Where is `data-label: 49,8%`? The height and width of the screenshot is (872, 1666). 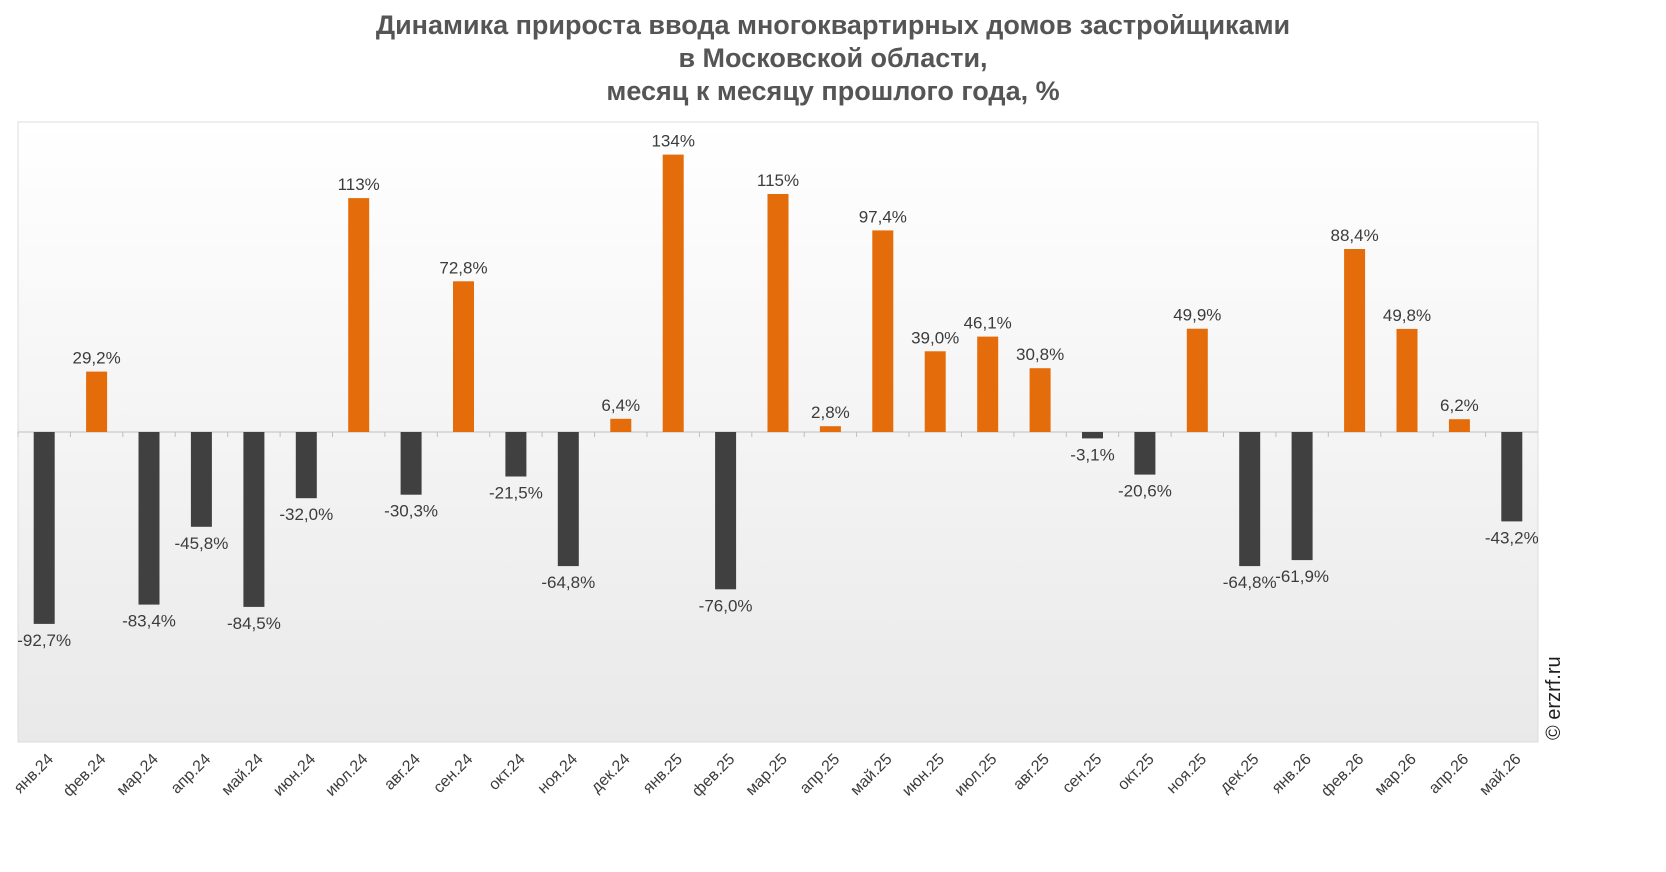
data-label: 49,8% is located at coordinates (1407, 315).